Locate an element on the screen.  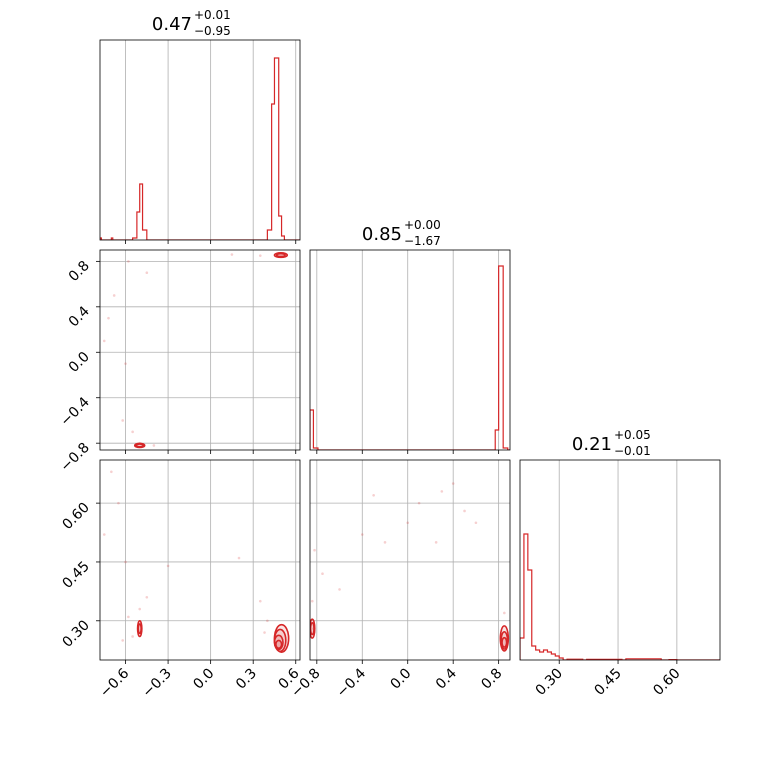
y-tick-label: 0.4 is located at coordinates (79, 316).